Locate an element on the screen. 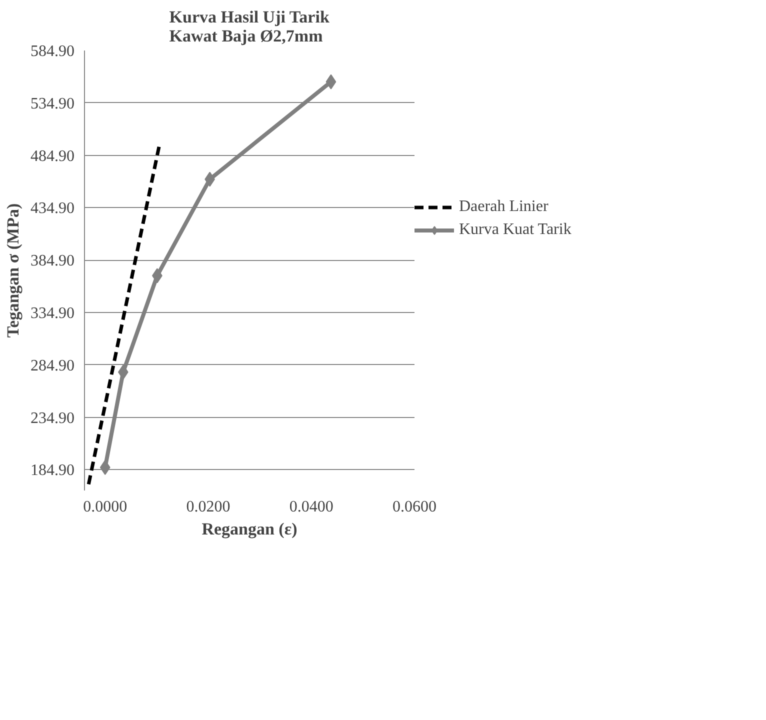 Image resolution: width=766 pixels, height=720 pixels. y-axis-title: Tegangan σ (MPa) is located at coordinates (13, 270).